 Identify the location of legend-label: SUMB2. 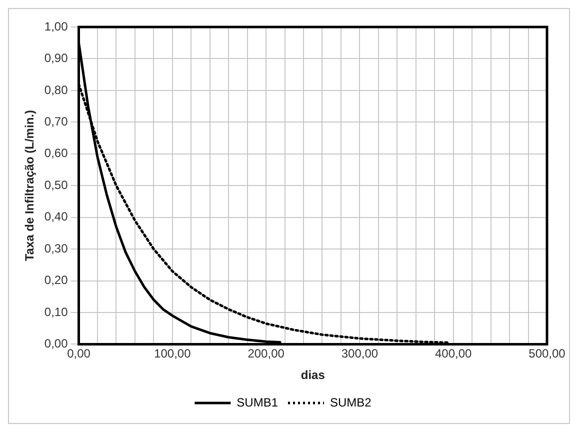
(351, 402).